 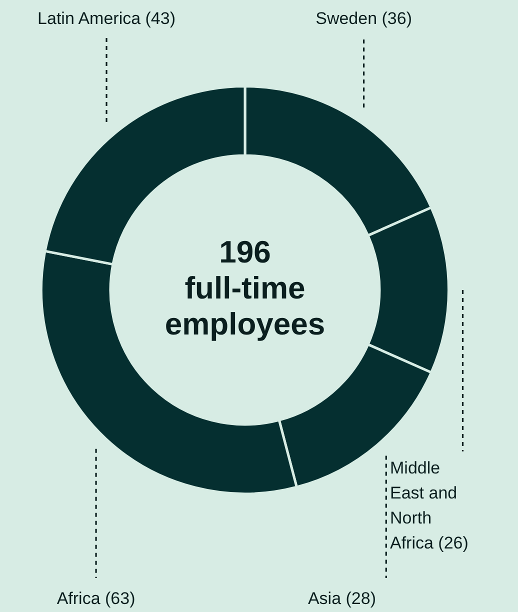 I want to click on text: 196 full-time employees, so click(x=245, y=288).